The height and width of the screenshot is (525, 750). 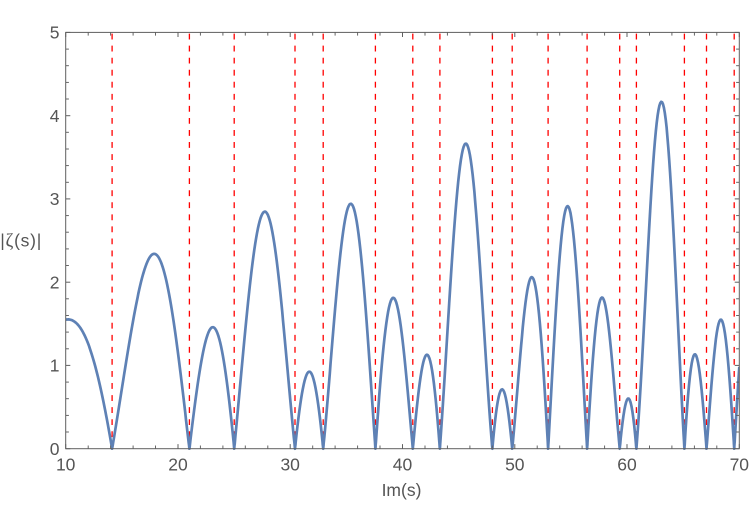 I want to click on svg-text: 30, so click(x=290, y=465).